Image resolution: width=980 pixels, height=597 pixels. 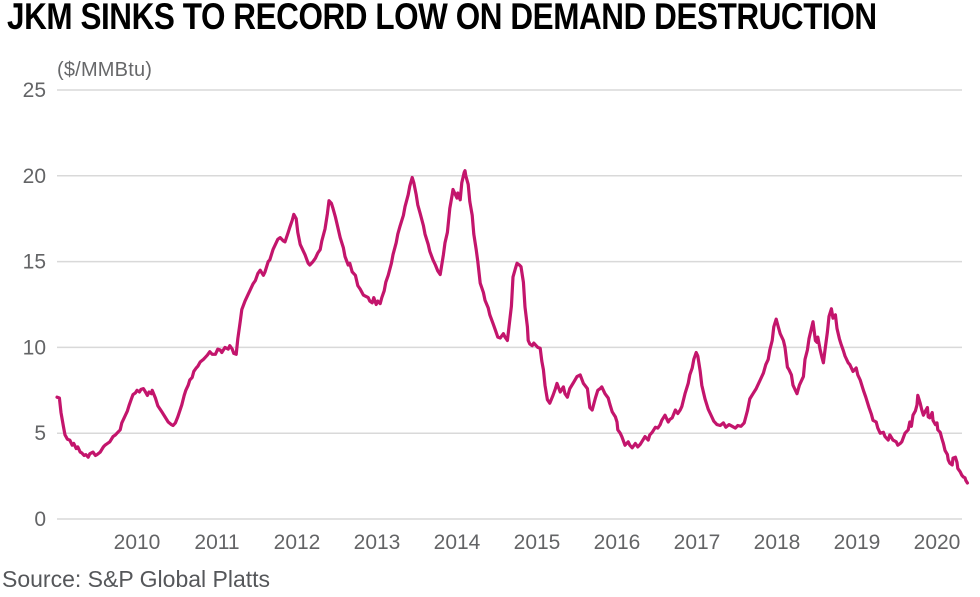 What do you see at coordinates (137, 542) in the screenshot?
I see `x-tick-label: 2010` at bounding box center [137, 542].